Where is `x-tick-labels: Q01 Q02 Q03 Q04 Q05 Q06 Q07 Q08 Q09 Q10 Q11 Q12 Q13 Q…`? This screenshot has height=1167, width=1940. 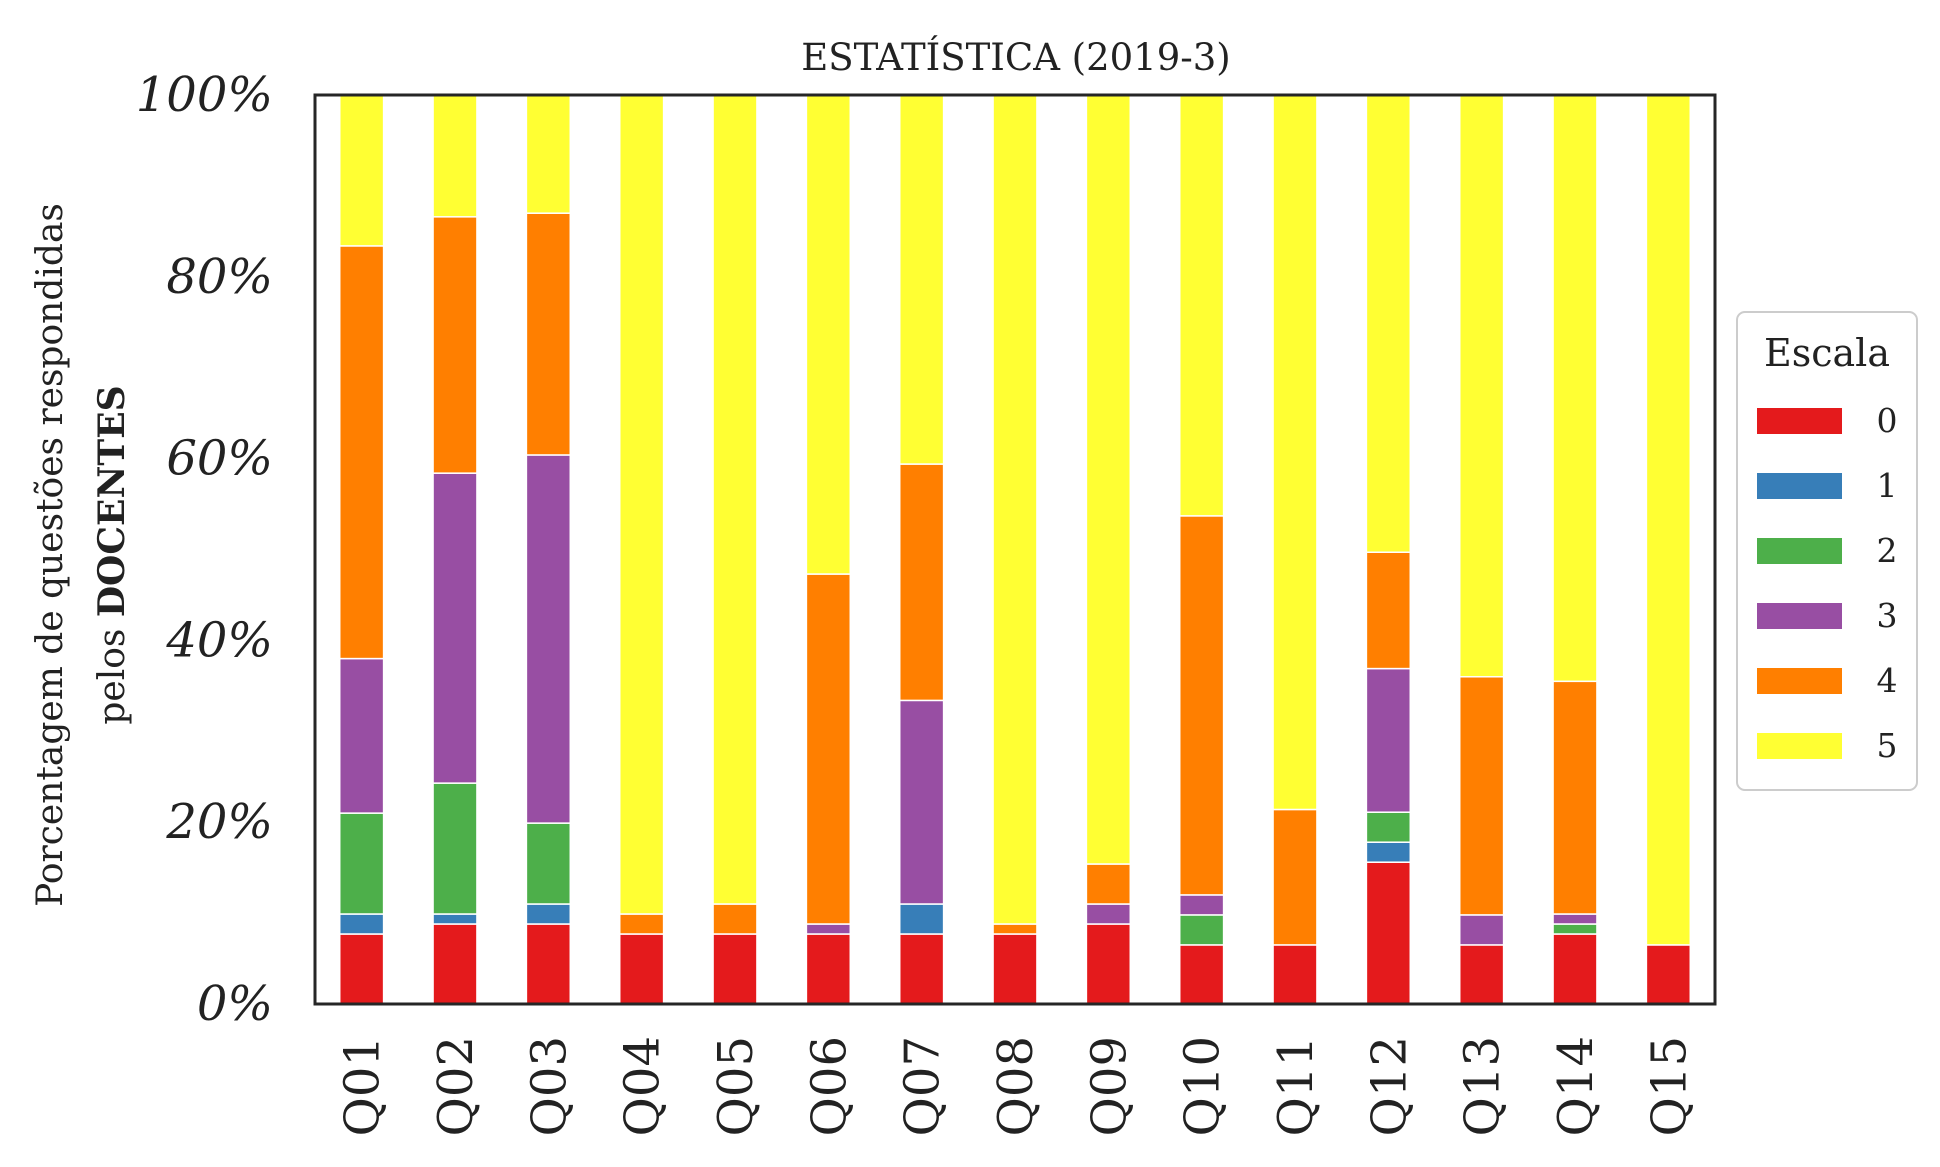
x-tick-labels: Q01 Q02 Q03 Q04 Q05 Q06 Q07 Q08 Q09 Q10 Q11 Q12 Q13 Q… is located at coordinates (1016, 1086).